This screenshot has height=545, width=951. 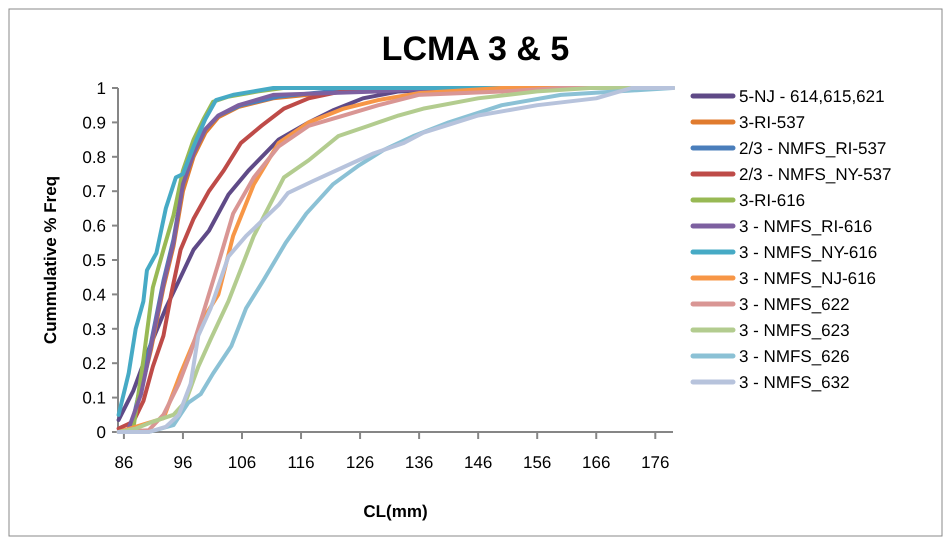 What do you see at coordinates (772, 200) in the screenshot?
I see `legend-label: 3-RI-616` at bounding box center [772, 200].